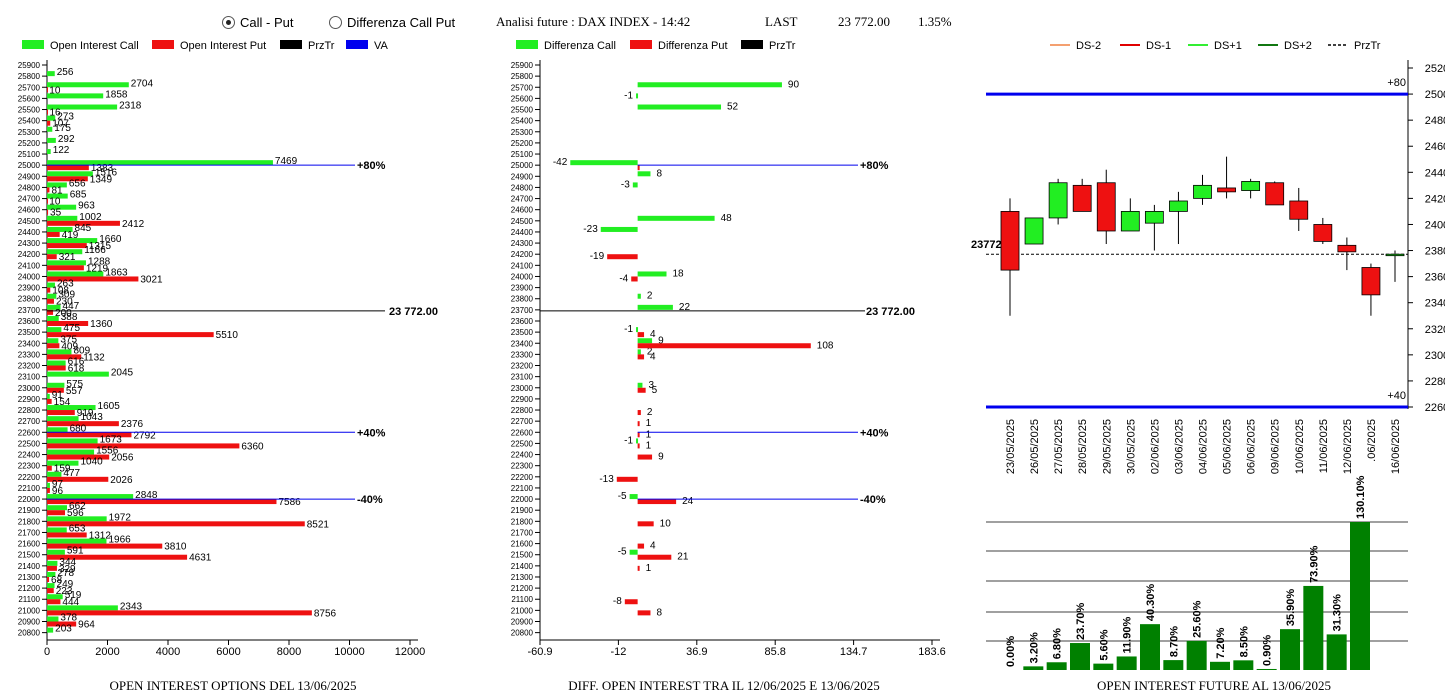 Image resolution: width=1445 pixels, height=699 pixels. Describe the element at coordinates (1244, 641) in the screenshot. I see `future-bar-label: 8.50%` at that location.